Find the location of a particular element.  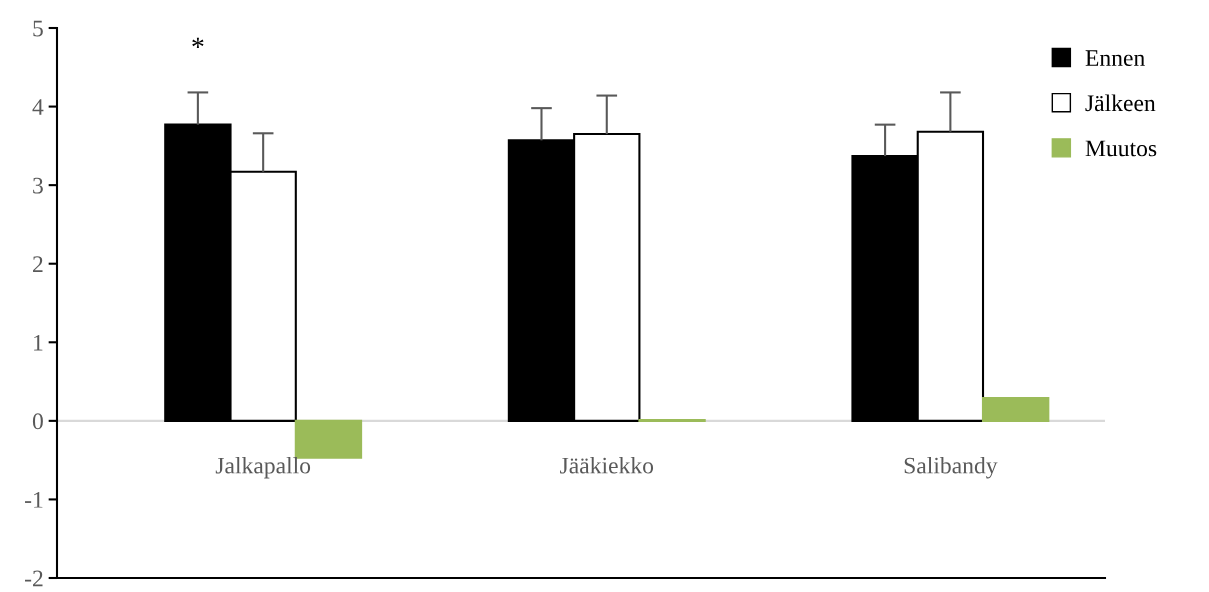

y-tick-label: 0 is located at coordinates (37, 421).